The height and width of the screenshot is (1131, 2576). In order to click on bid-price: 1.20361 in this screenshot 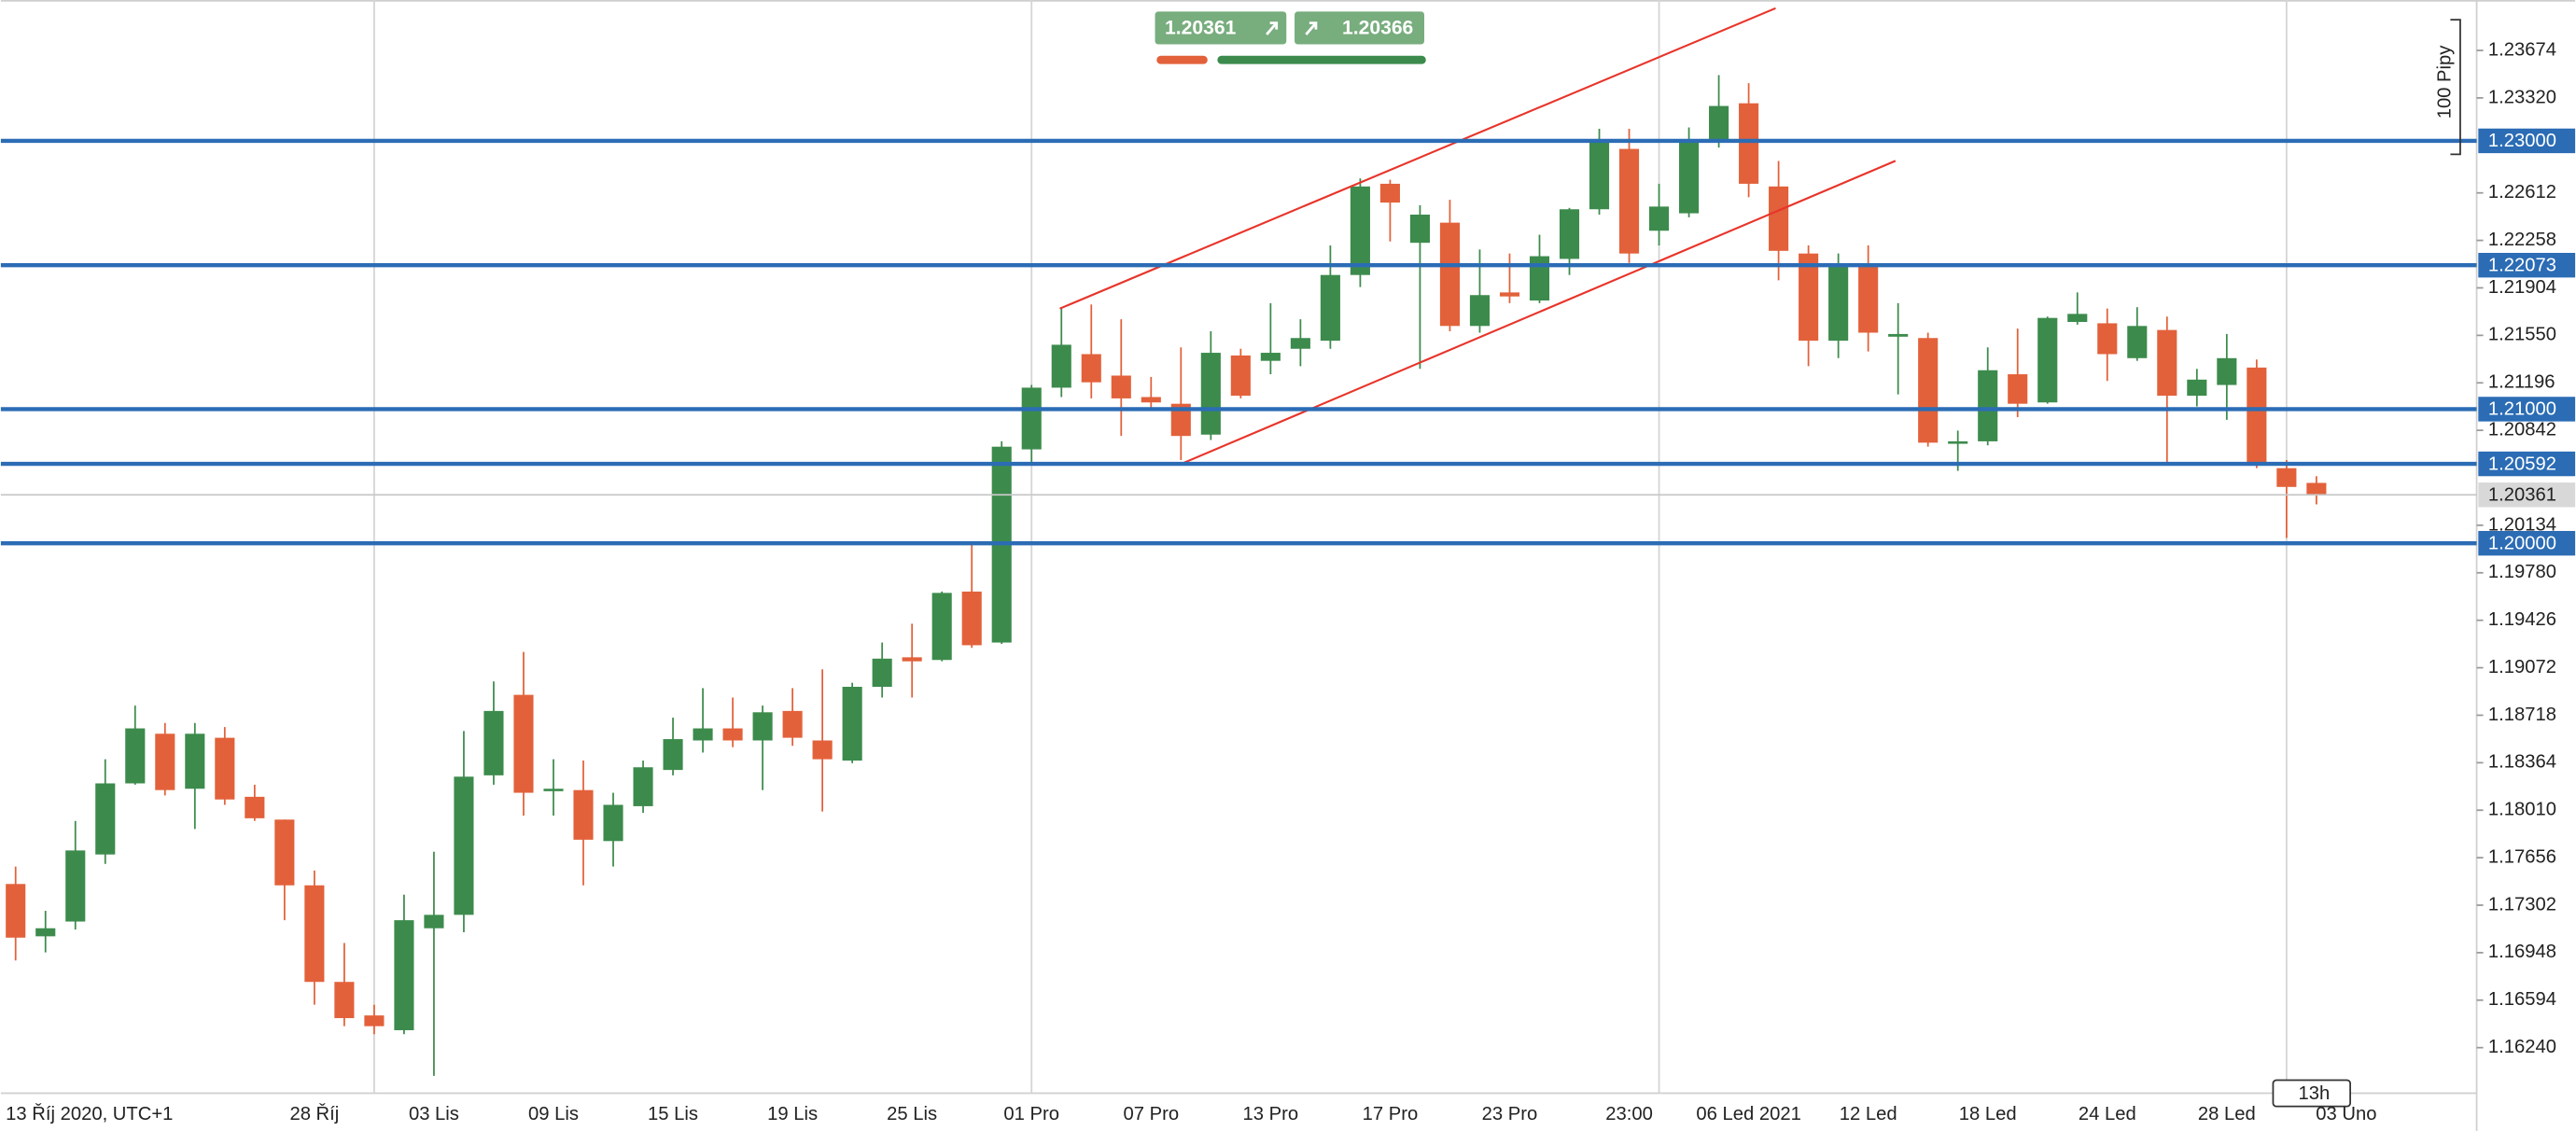, I will do `click(1201, 28)`.